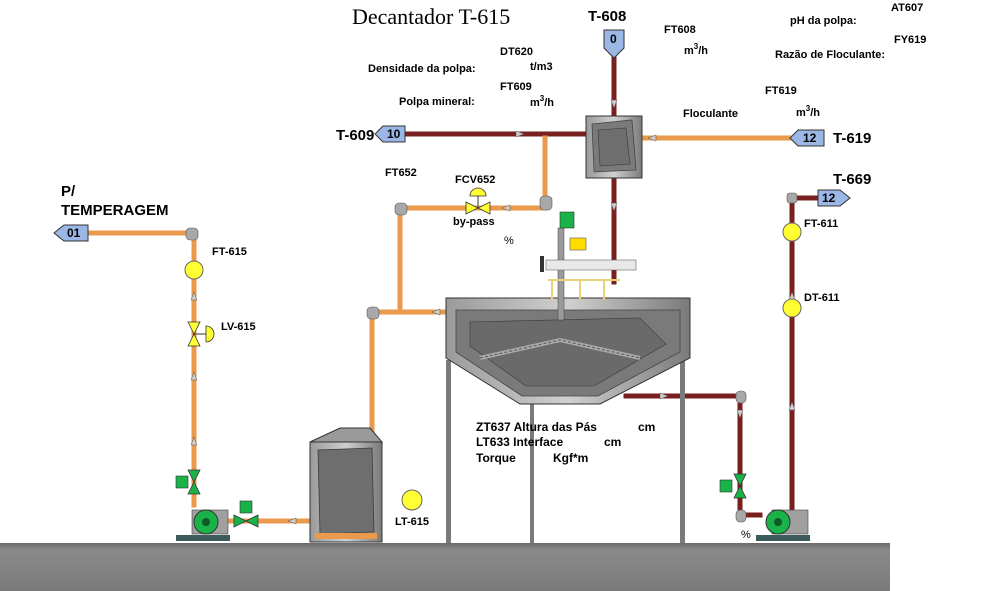  Describe the element at coordinates (568, 377) in the screenshot. I see `thickener` at that location.